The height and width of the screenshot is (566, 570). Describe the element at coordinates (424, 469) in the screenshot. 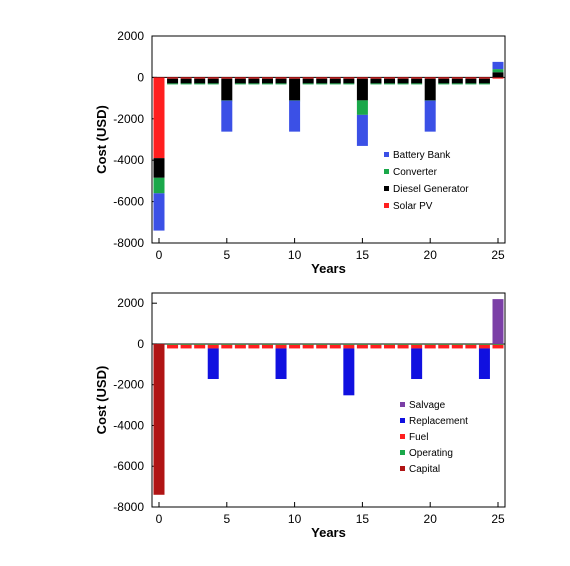

I see `legend-label: Capital` at that location.